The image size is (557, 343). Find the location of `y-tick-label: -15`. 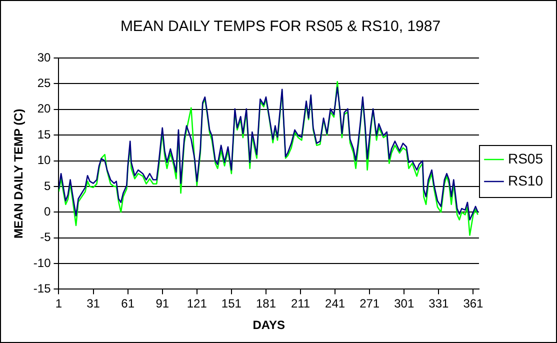

y-tick-label: -15 is located at coordinates (42, 289).